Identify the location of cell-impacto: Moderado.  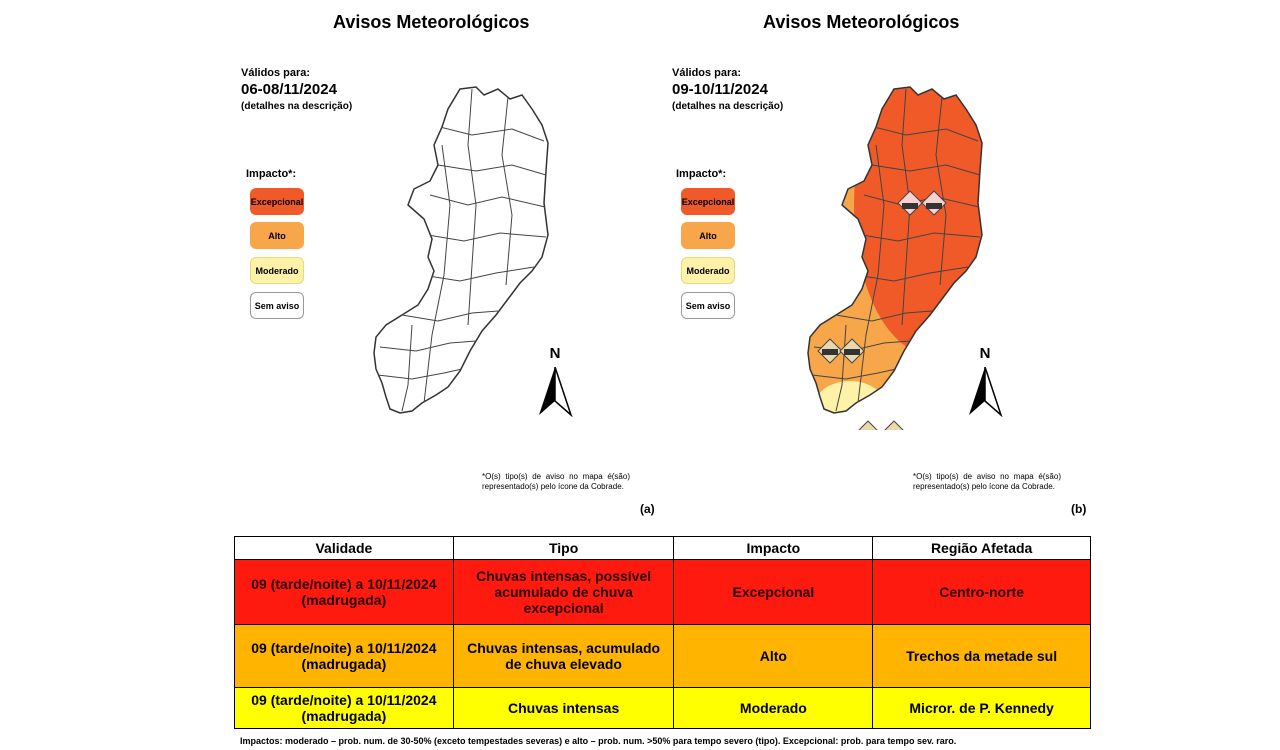
(773, 708).